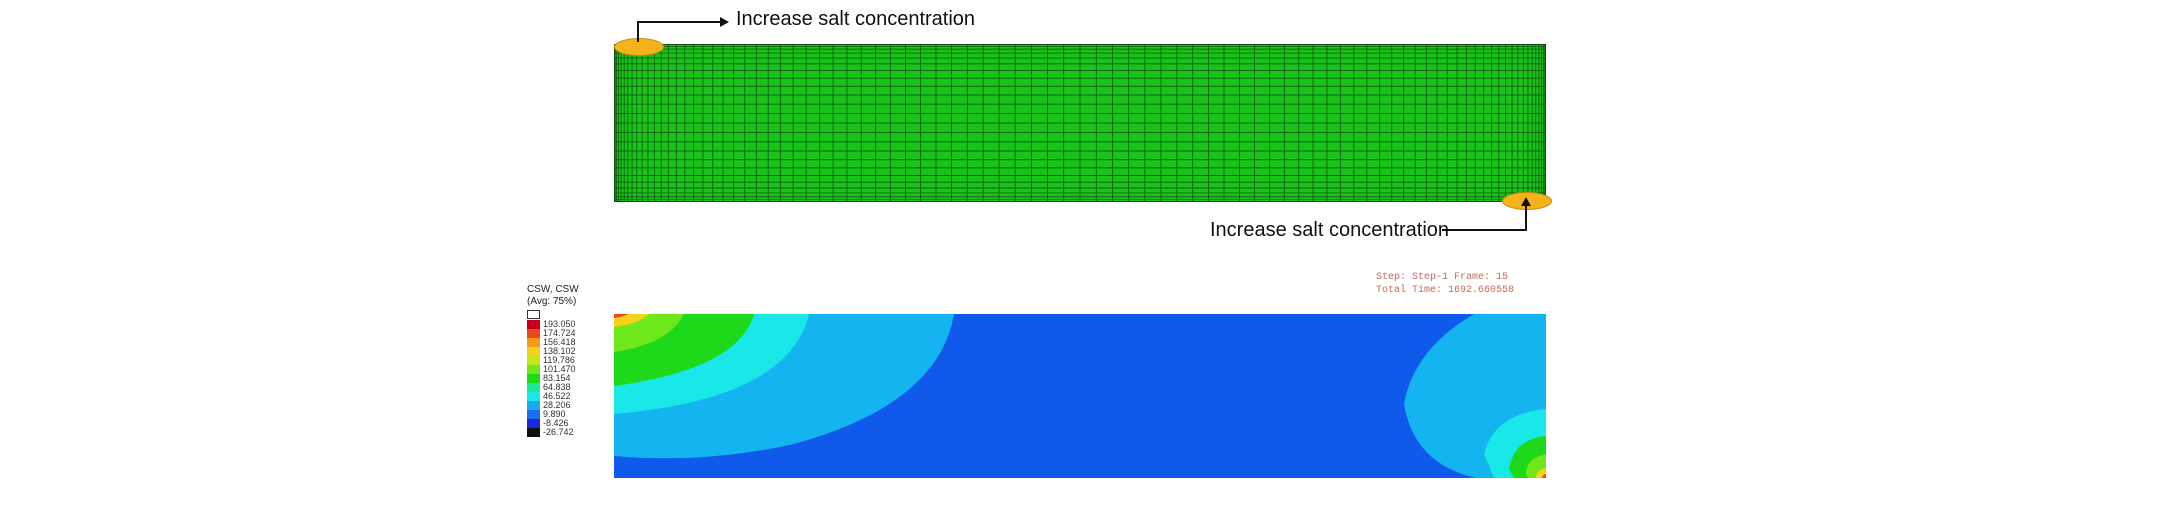 This screenshot has height=512, width=2160. Describe the element at coordinates (557, 405) in the screenshot. I see `legend-value: 28.206` at that location.